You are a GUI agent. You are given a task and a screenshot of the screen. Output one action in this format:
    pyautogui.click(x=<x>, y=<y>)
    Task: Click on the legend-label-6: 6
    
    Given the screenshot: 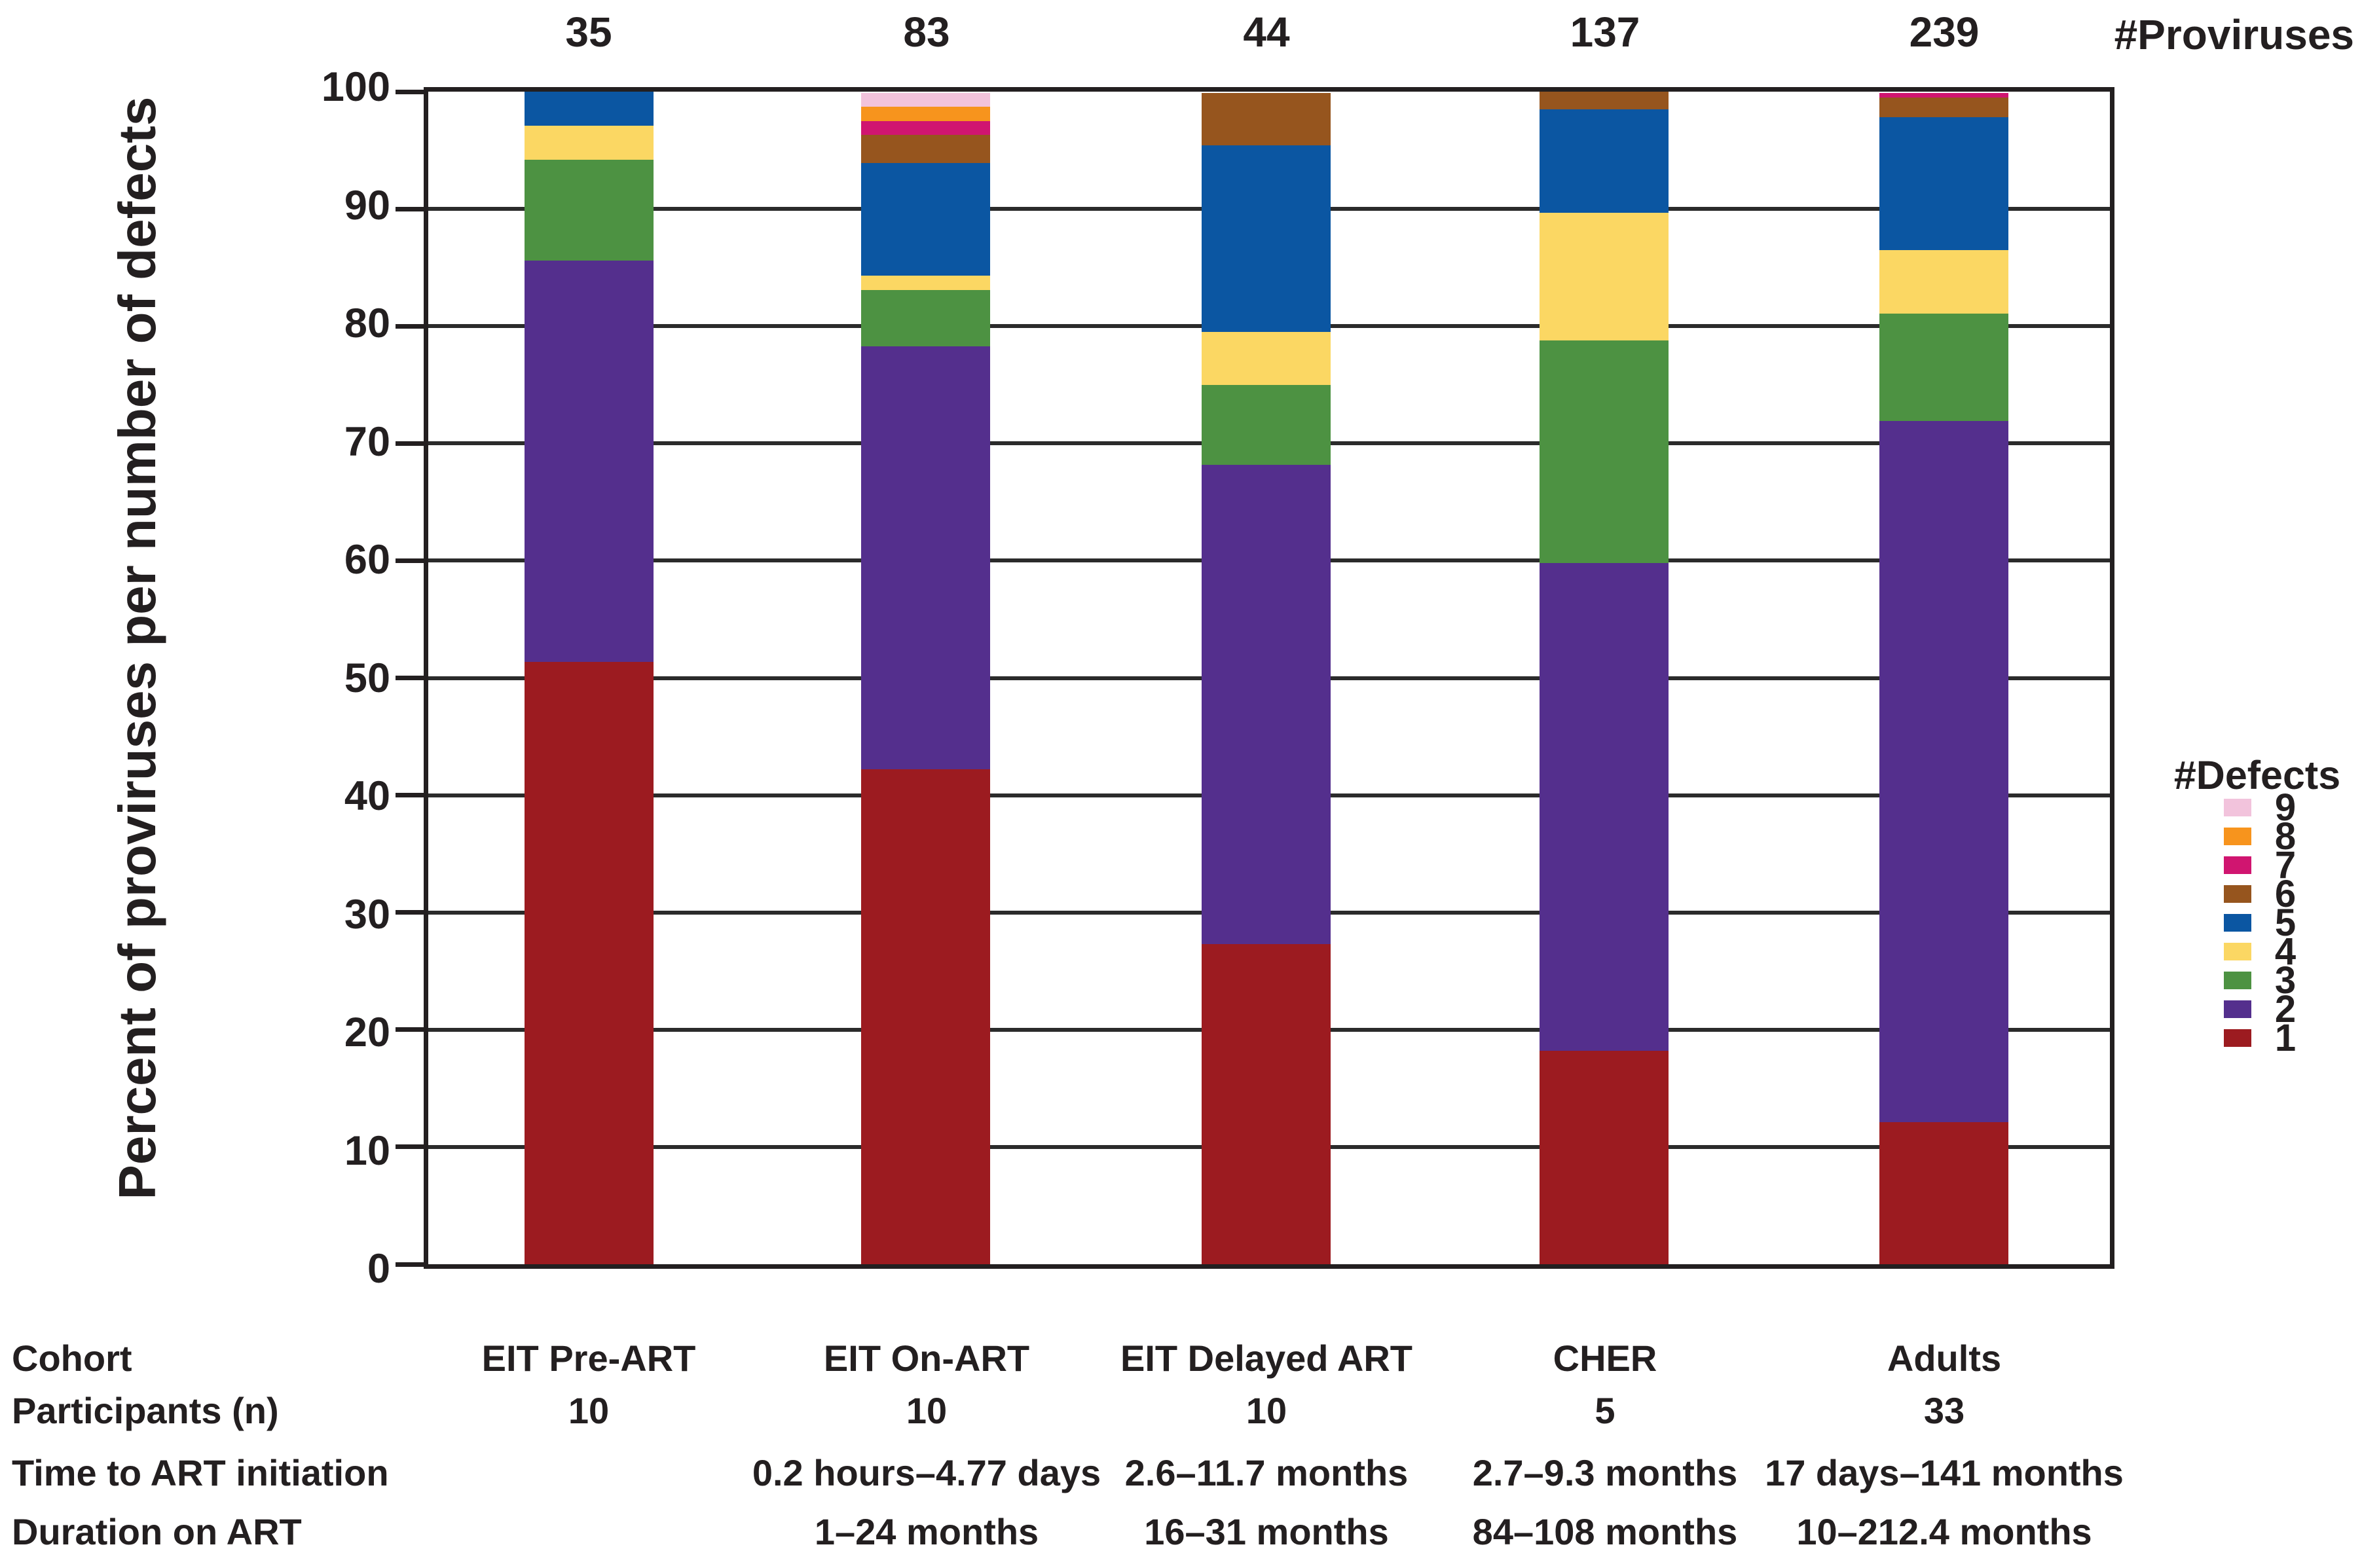 What is the action you would take?
    pyautogui.click(x=2285, y=894)
    